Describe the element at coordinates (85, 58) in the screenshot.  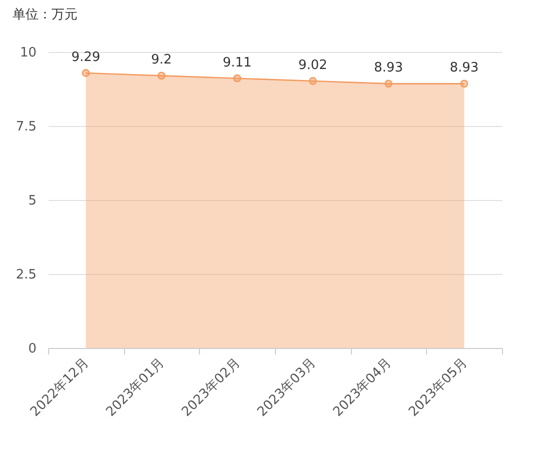
I see `data-label: 9.29` at that location.